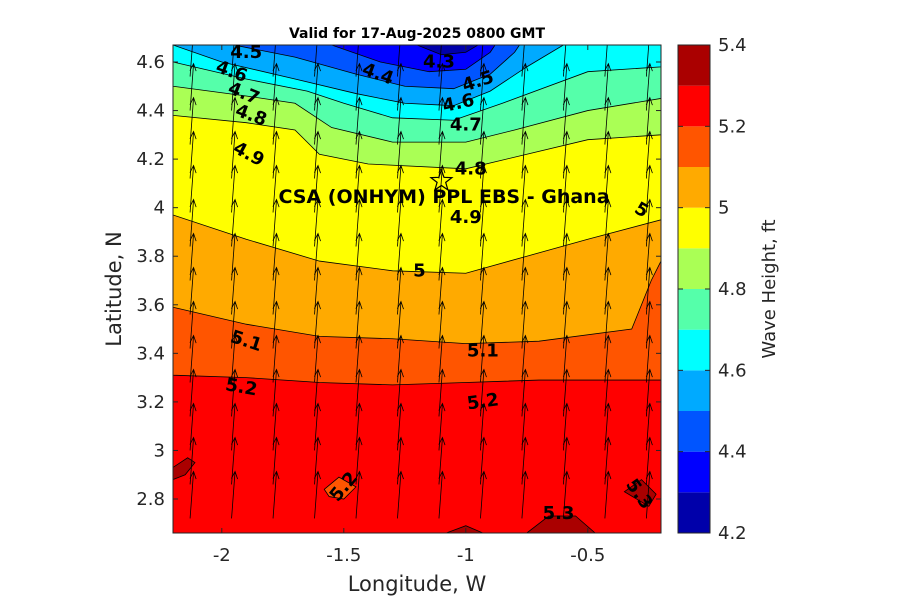  Describe the element at coordinates (466, 125) in the screenshot. I see `contour-label: 4.7` at that location.